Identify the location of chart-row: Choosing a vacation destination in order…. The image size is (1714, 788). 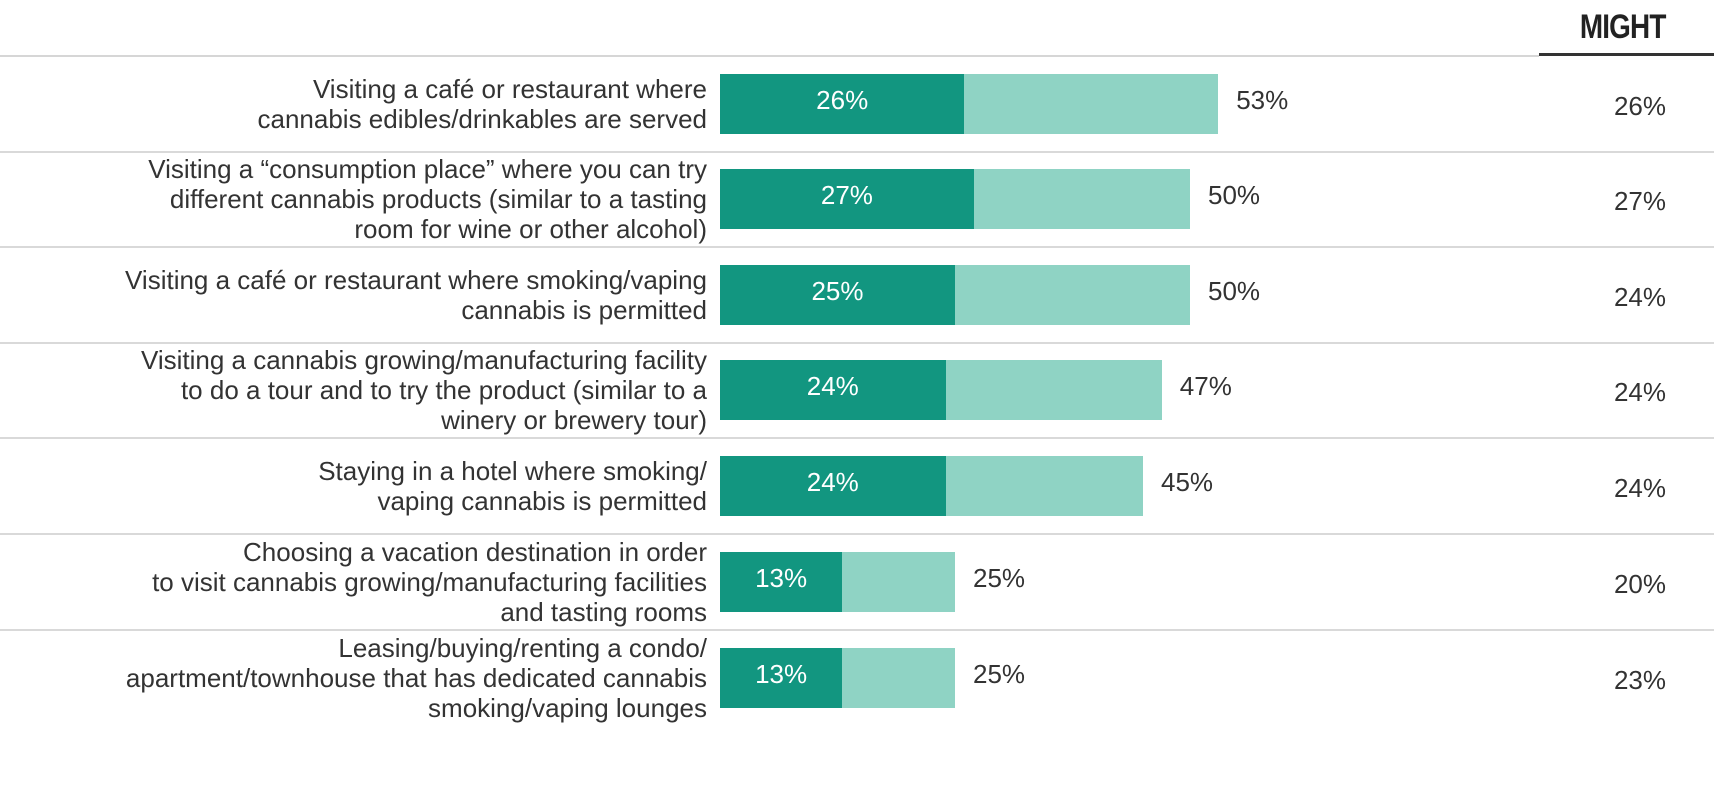
(857, 583).